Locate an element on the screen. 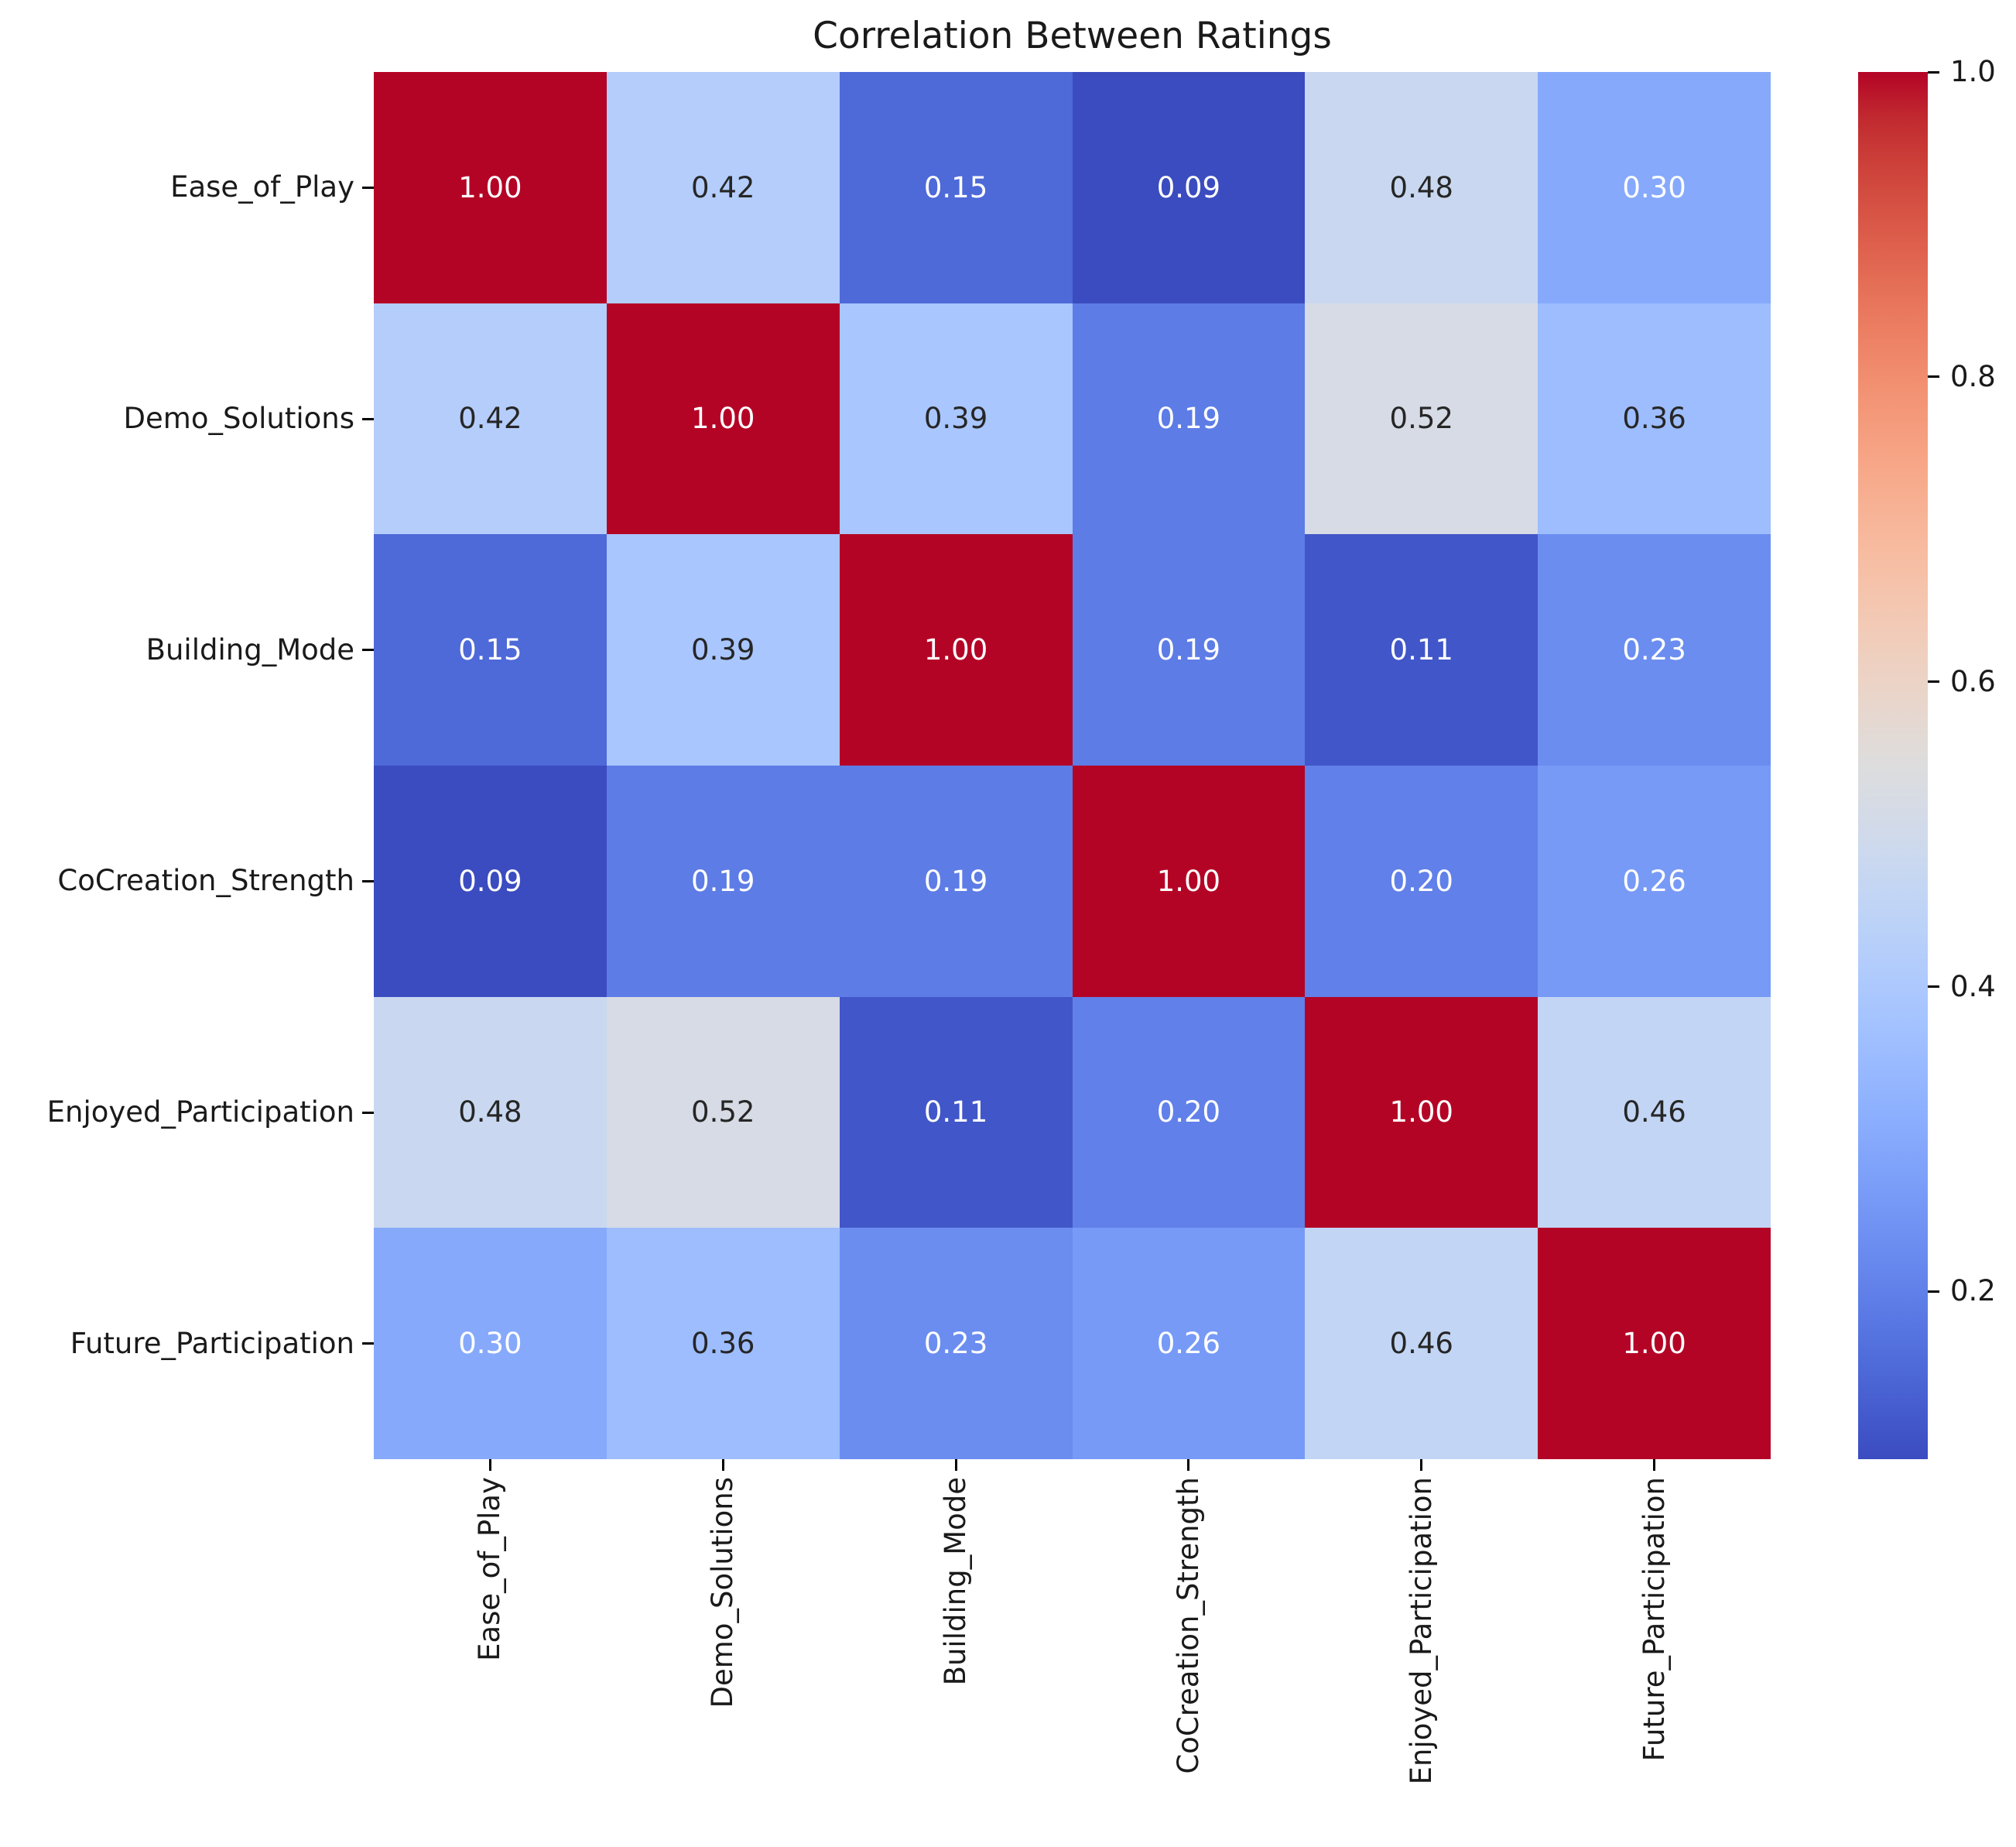  heatmap-cell-Ease_of_Play-Ease_of_Play: 1.00 is located at coordinates (490, 187).